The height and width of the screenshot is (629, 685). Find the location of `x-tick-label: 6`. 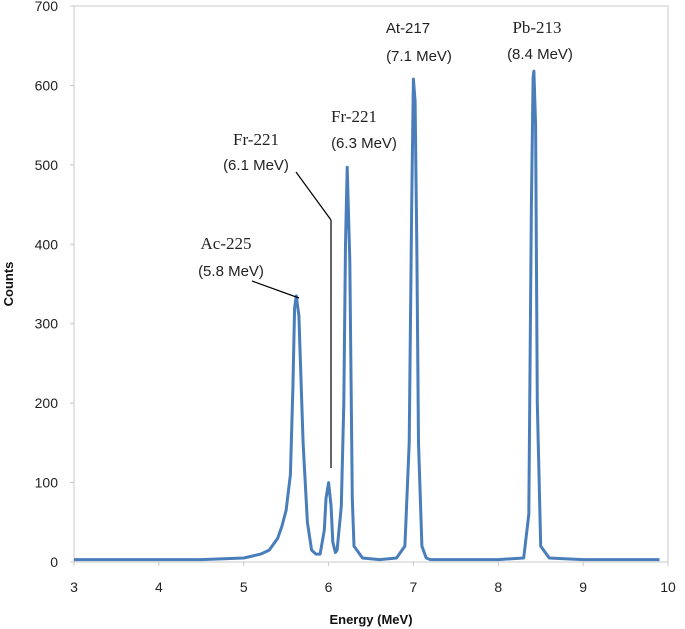

x-tick-label: 6 is located at coordinates (329, 587).